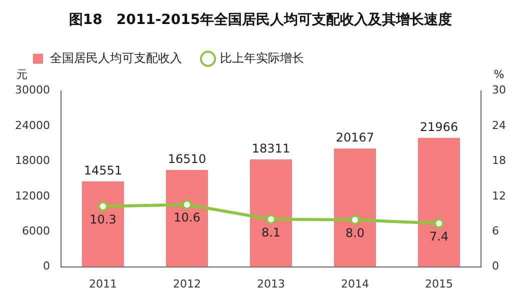  What do you see at coordinates (355, 283) in the screenshot?
I see `x-tick-label: 2014` at bounding box center [355, 283].